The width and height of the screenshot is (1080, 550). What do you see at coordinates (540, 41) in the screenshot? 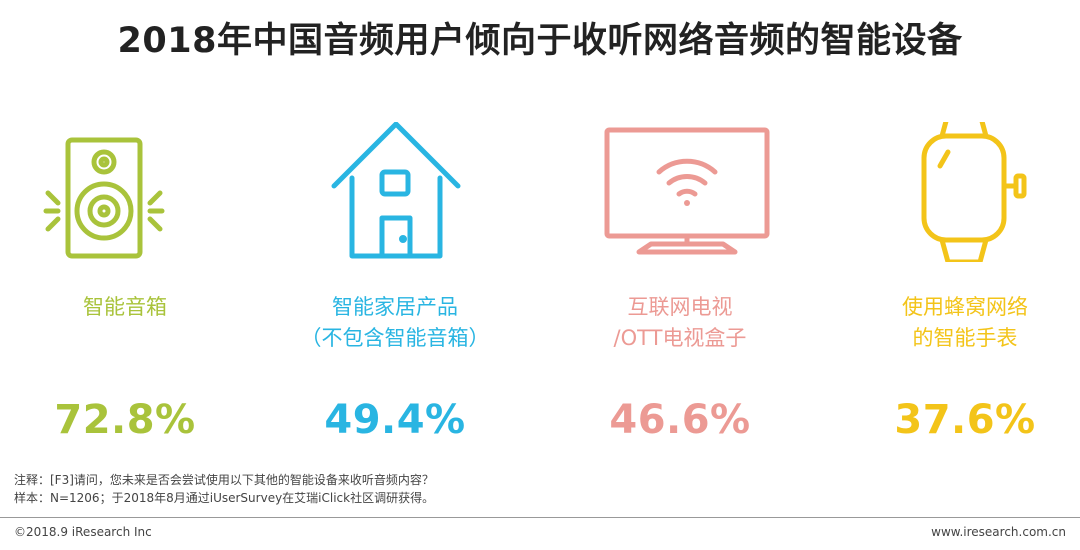
I see `chart-title: 2018年中国音频用户倾向于收听网络音频的智能设备` at bounding box center [540, 41].